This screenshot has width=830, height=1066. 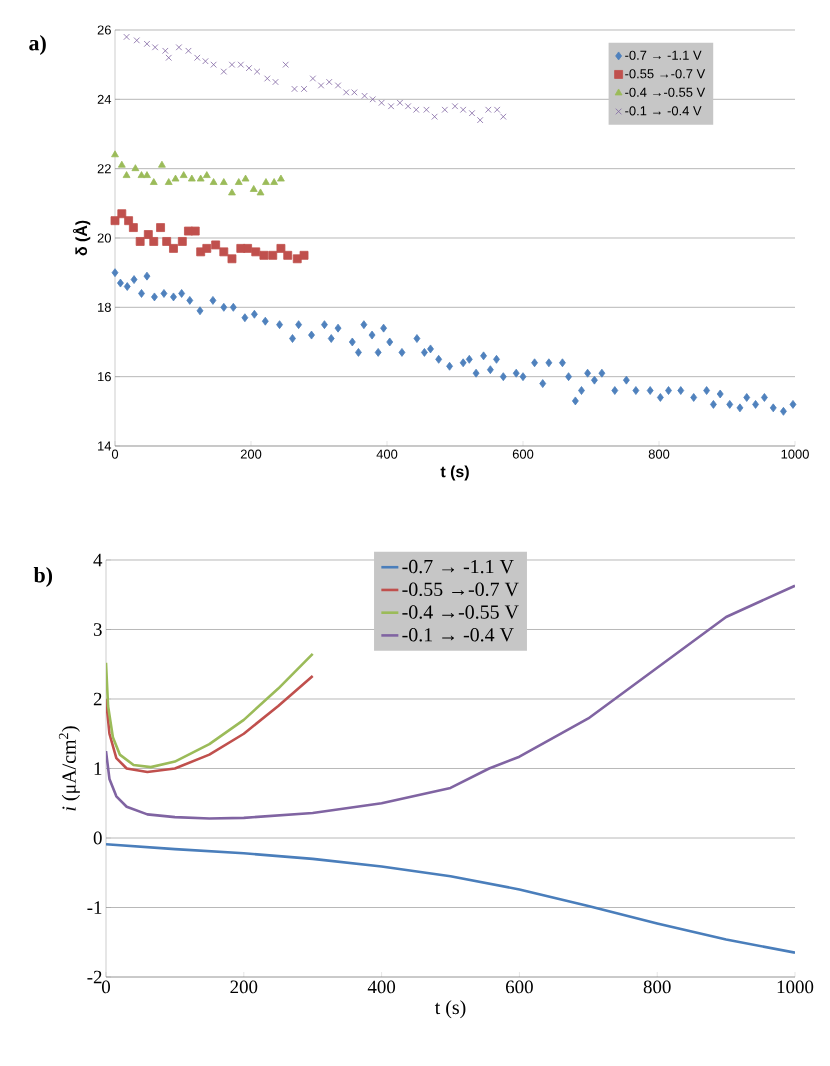 I want to click on y-tick-label: 26, so click(x=104, y=30).